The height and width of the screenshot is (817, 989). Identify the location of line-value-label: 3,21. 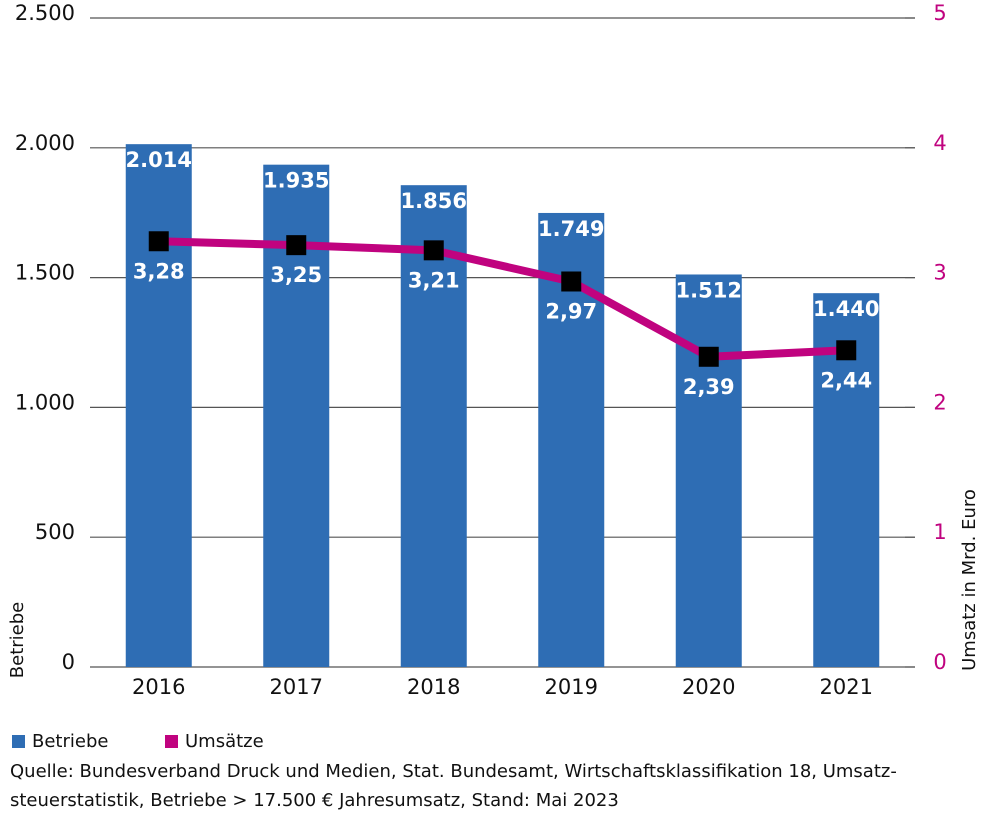
(434, 280).